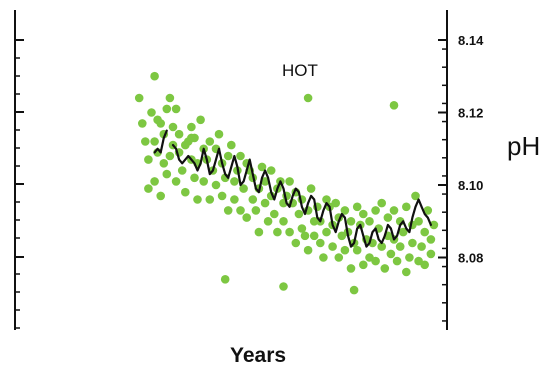  What do you see at coordinates (258, 355) in the screenshot?
I see `x-axis-label: Years` at bounding box center [258, 355].